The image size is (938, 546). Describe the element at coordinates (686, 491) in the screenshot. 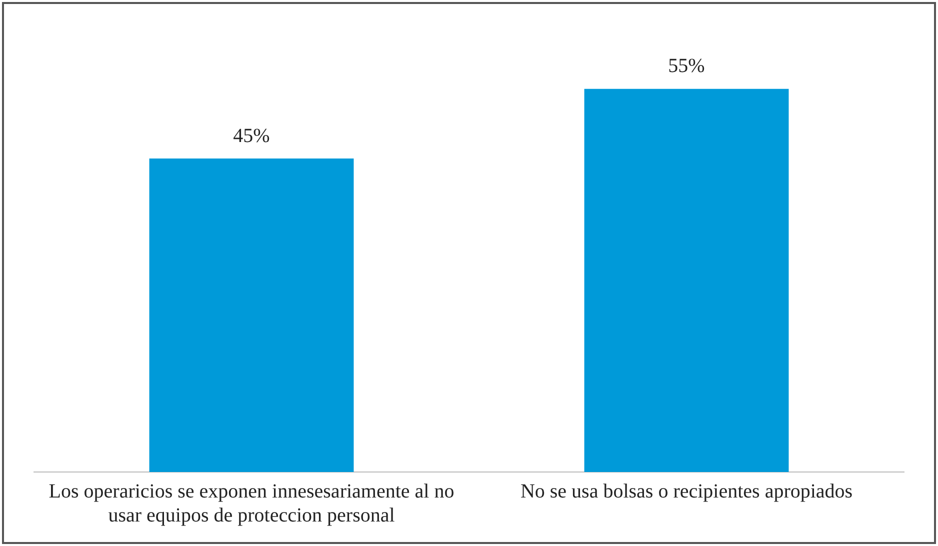

I see `x-tick-label: No se usa bolsas o recipientes apropiados` at that location.